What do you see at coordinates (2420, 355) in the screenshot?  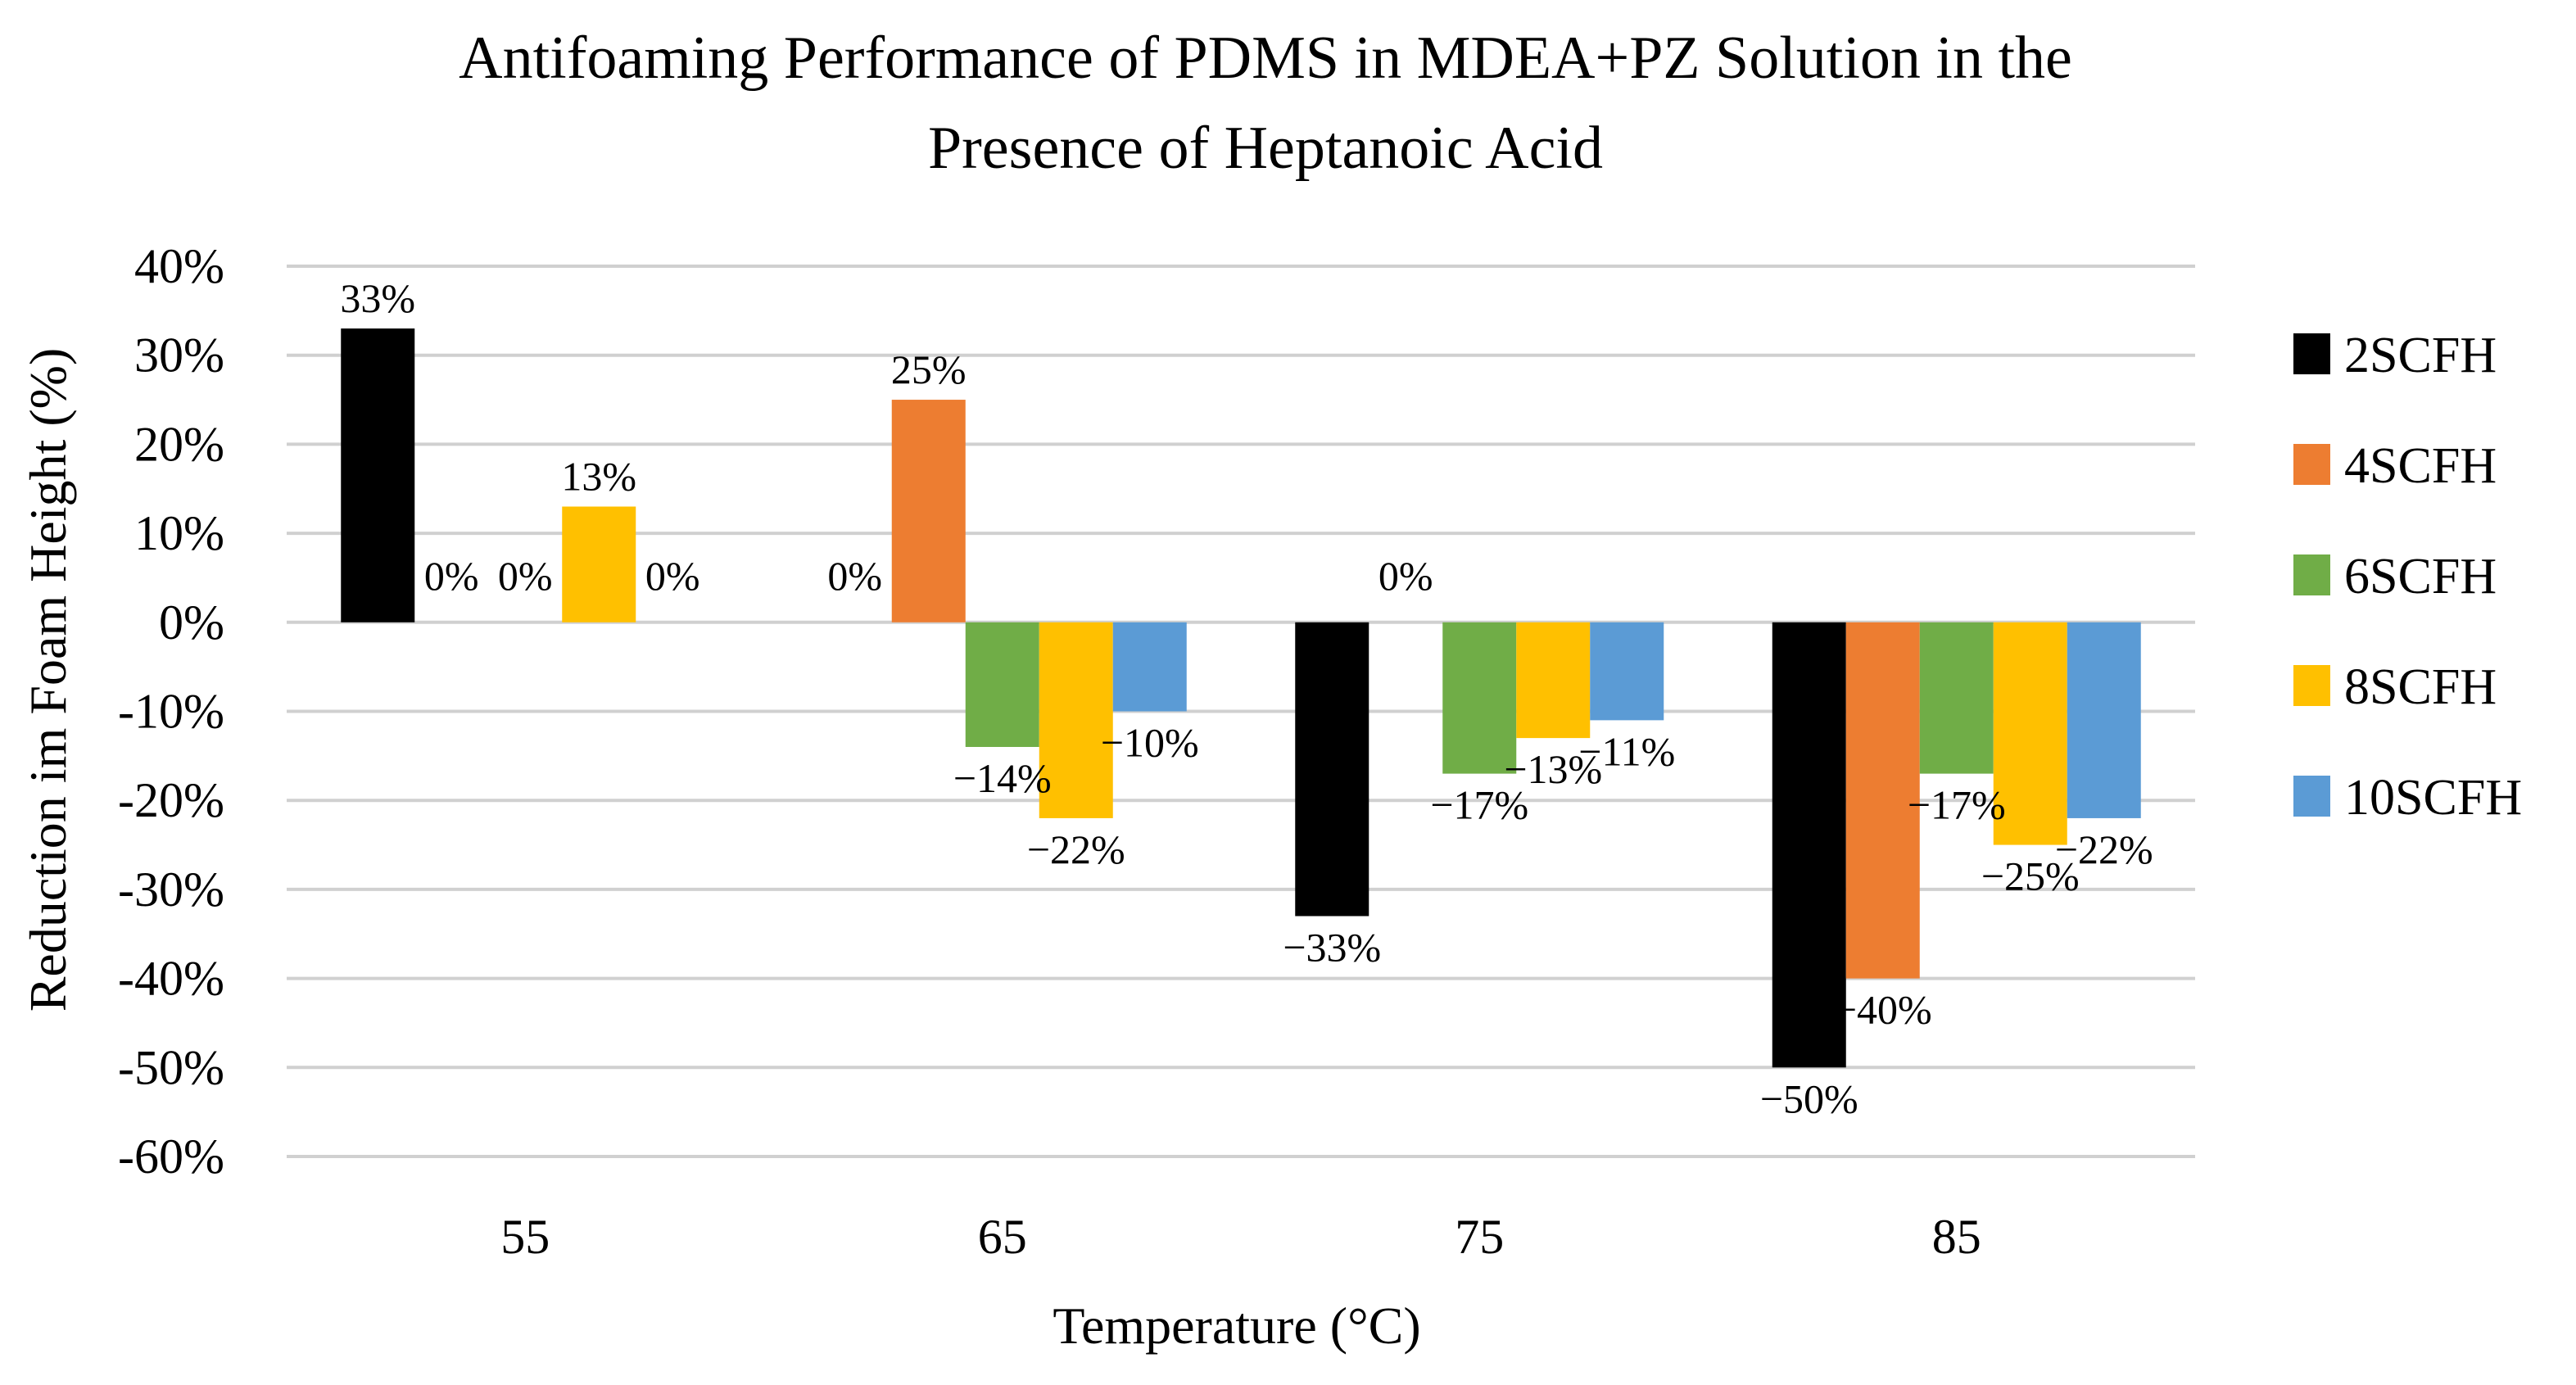 I see `legend-label: 2SCFH` at bounding box center [2420, 355].